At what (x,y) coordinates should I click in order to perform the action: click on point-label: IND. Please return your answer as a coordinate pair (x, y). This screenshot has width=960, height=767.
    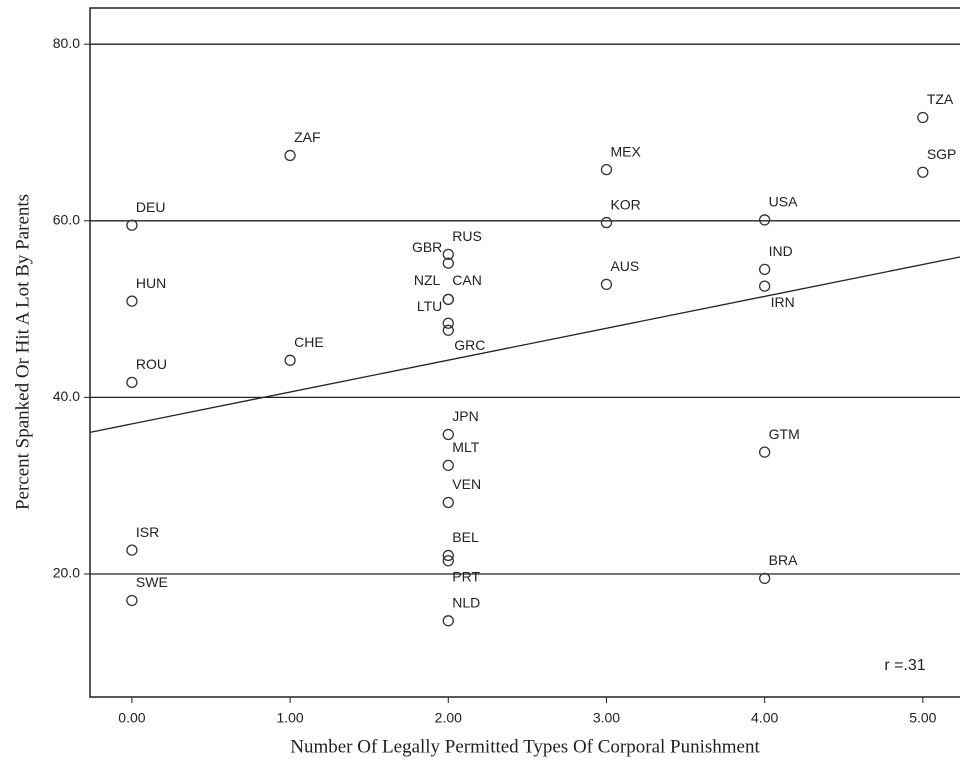
    Looking at the image, I should click on (781, 251).